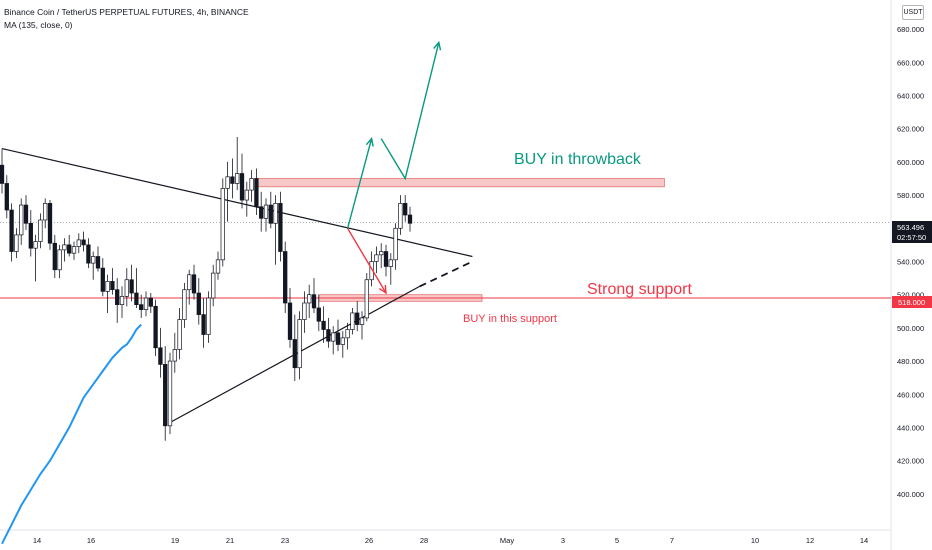 The height and width of the screenshot is (550, 932). What do you see at coordinates (910, 394) in the screenshot?
I see `price-tick-label: 460.000` at bounding box center [910, 394].